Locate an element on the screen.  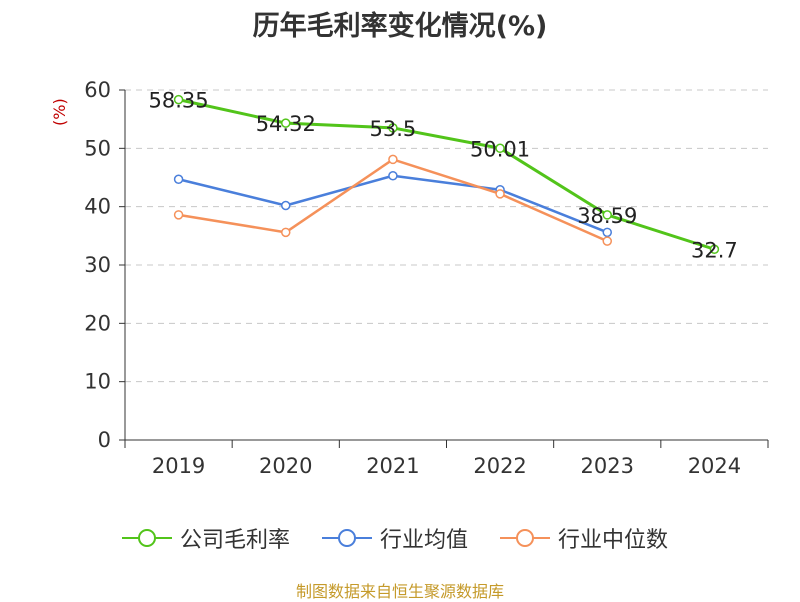
data-point-s2-2021 is located at coordinates (393, 159).